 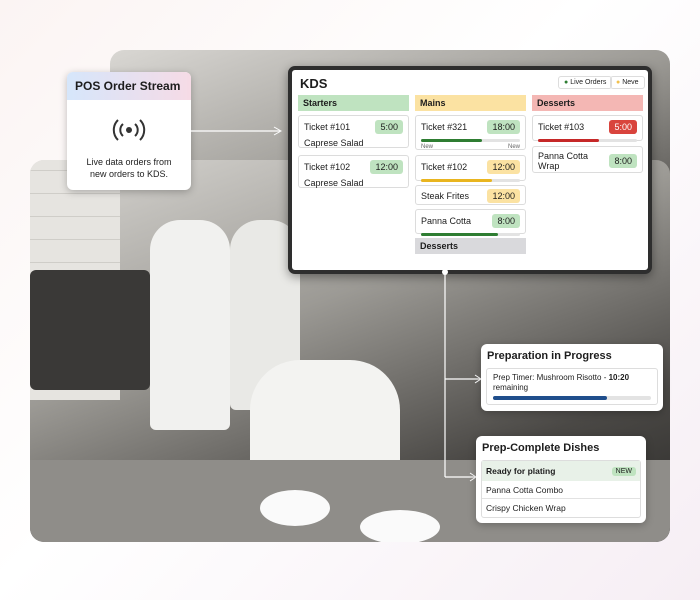 What do you see at coordinates (129, 168) in the screenshot?
I see `pos-description: Live data orders from new orders to KDS.` at bounding box center [129, 168].